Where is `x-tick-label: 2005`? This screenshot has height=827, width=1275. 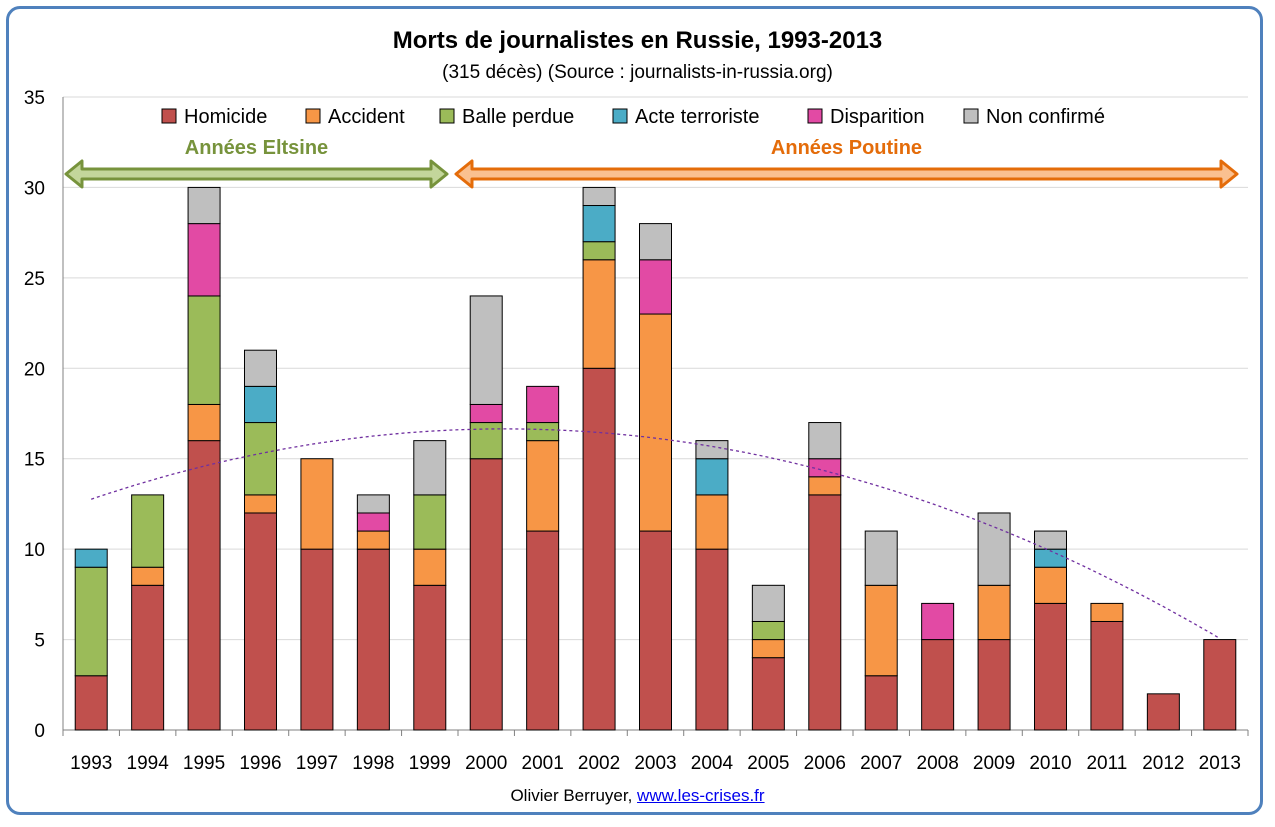
x-tick-label: 2005 is located at coordinates (768, 763).